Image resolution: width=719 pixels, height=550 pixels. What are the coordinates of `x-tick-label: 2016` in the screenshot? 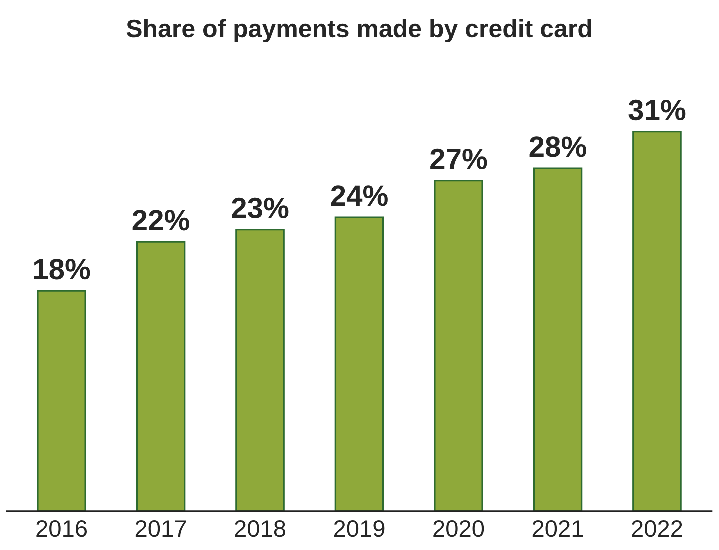 It's located at (61, 529).